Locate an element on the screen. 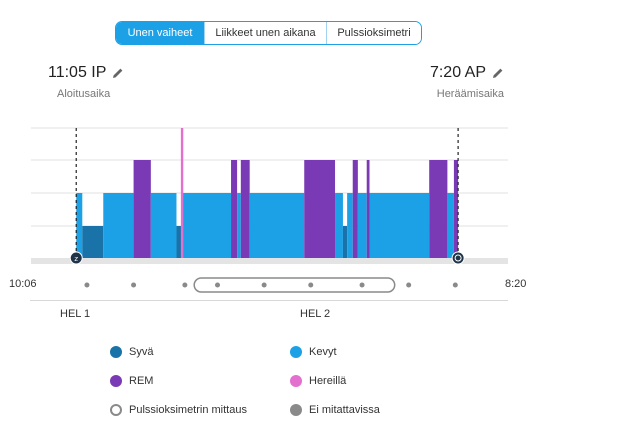 The height and width of the screenshot is (445, 640). legend-rem: REM is located at coordinates (131, 381).